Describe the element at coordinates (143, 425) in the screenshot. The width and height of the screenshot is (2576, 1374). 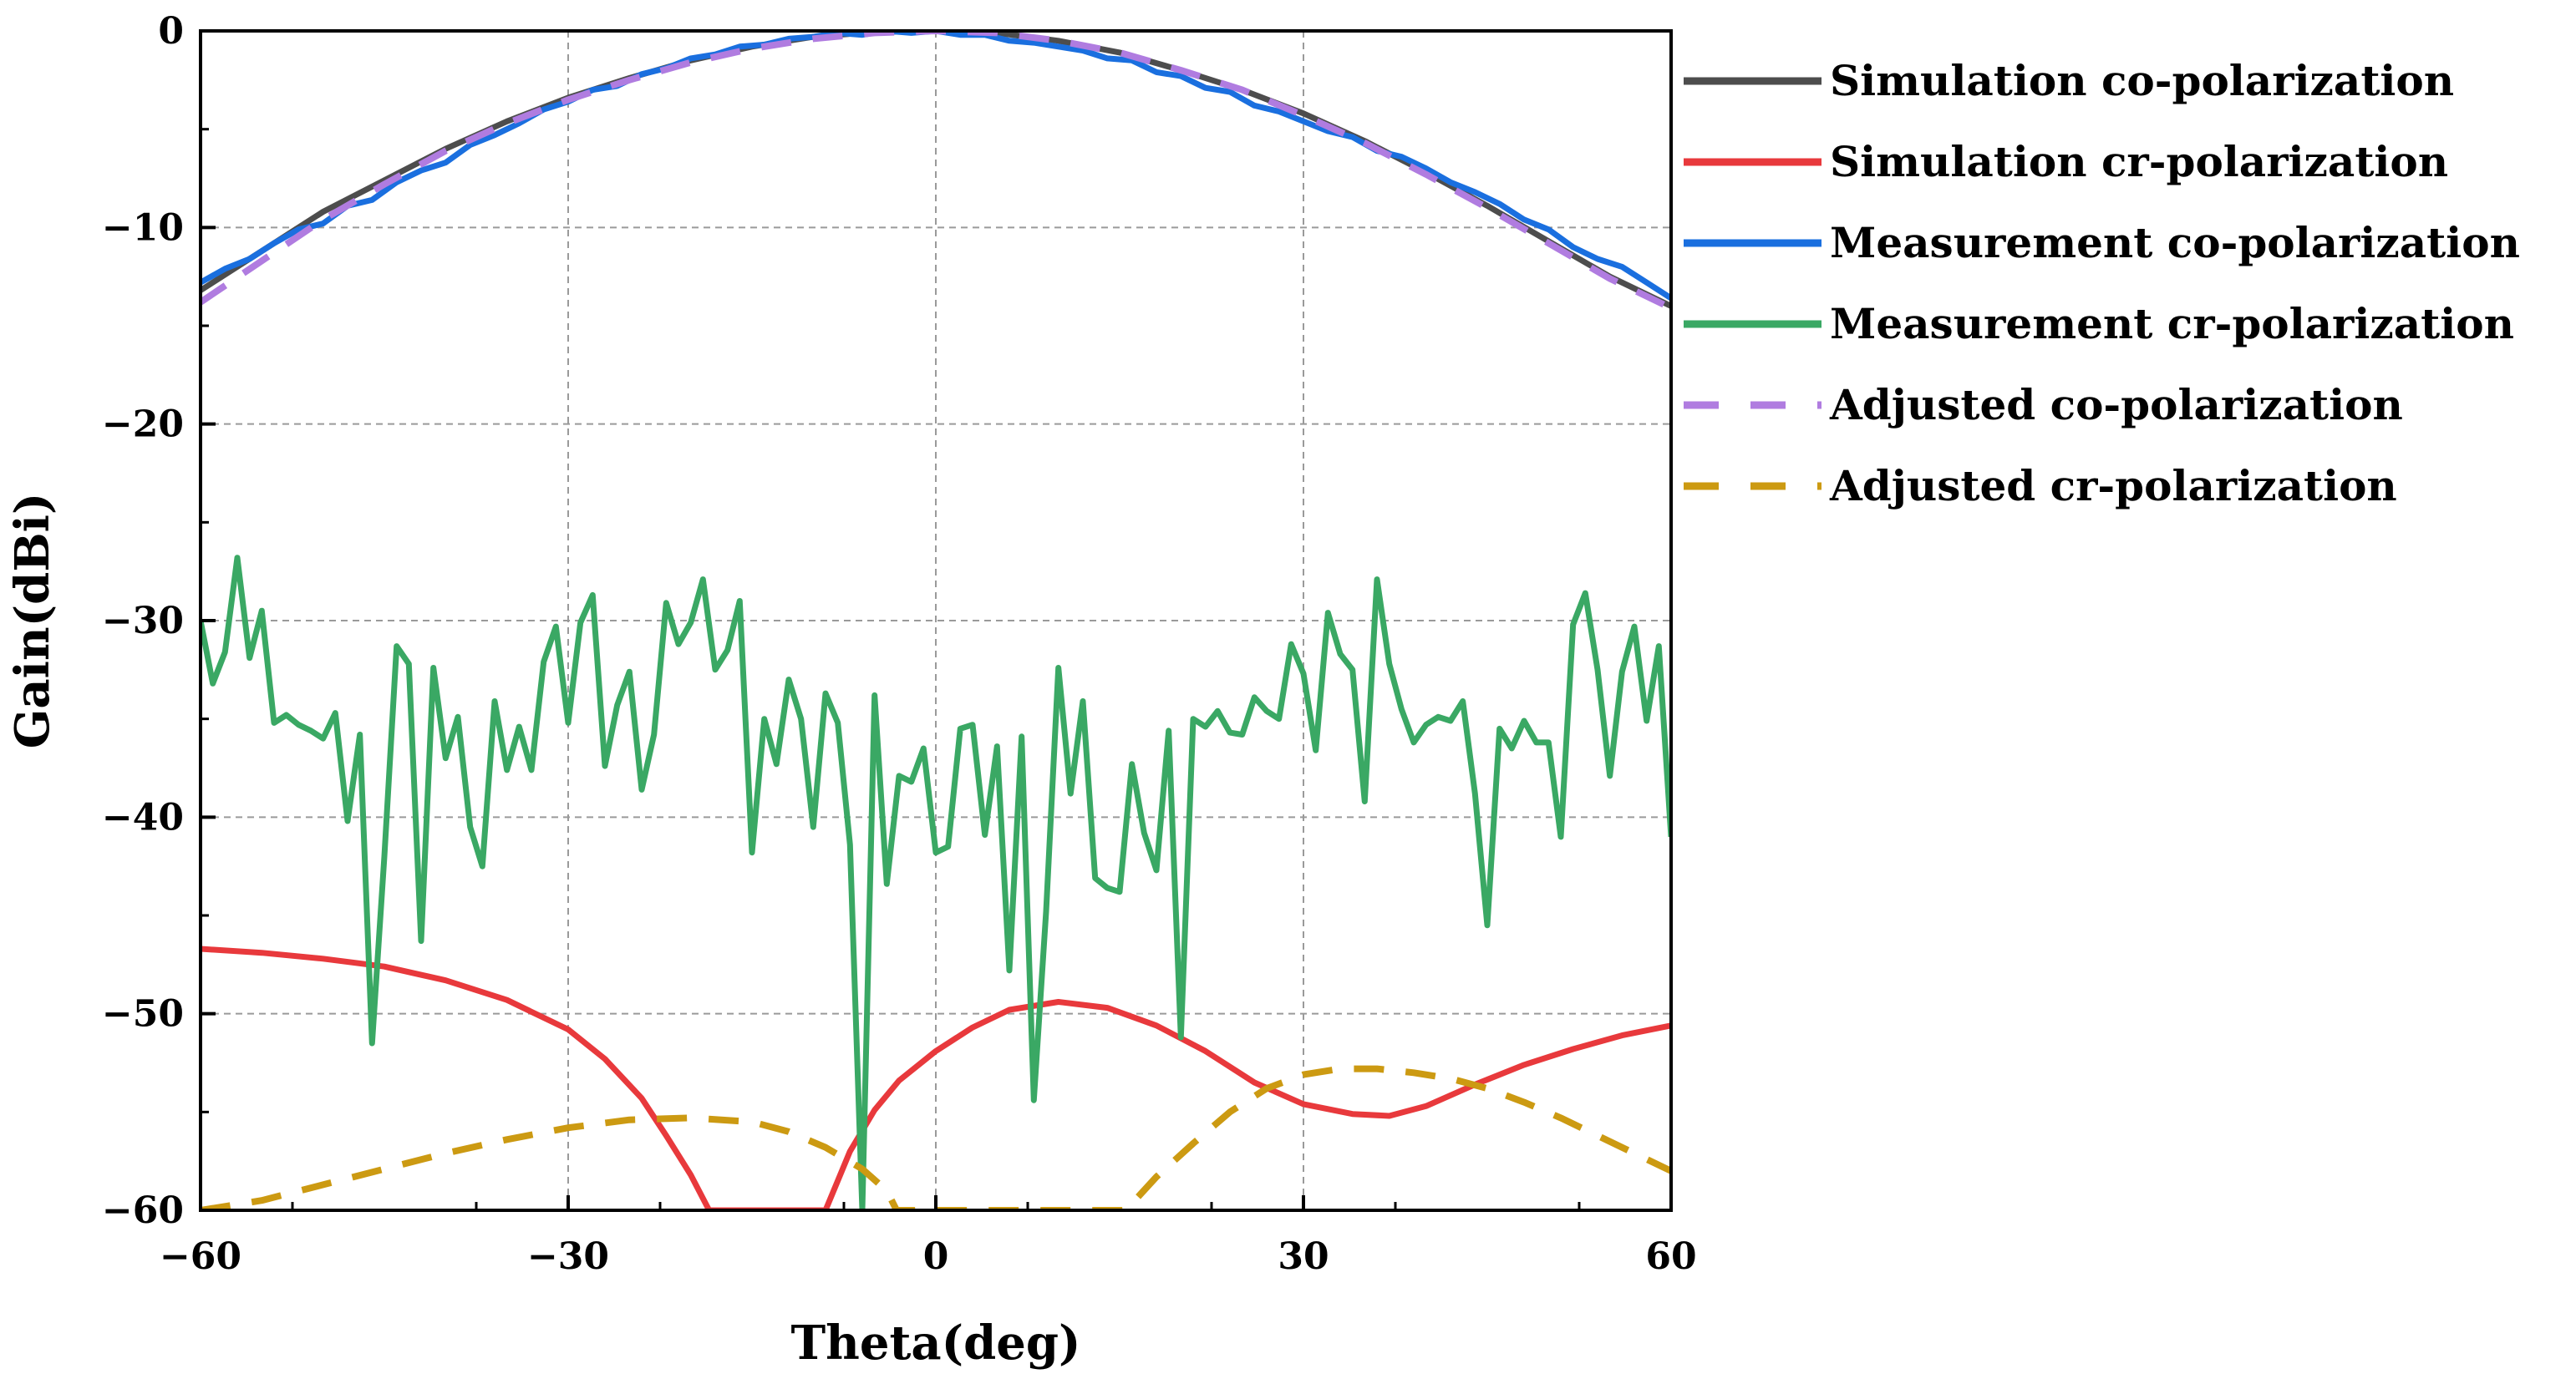
I see `y-tick-label: −20` at that location.